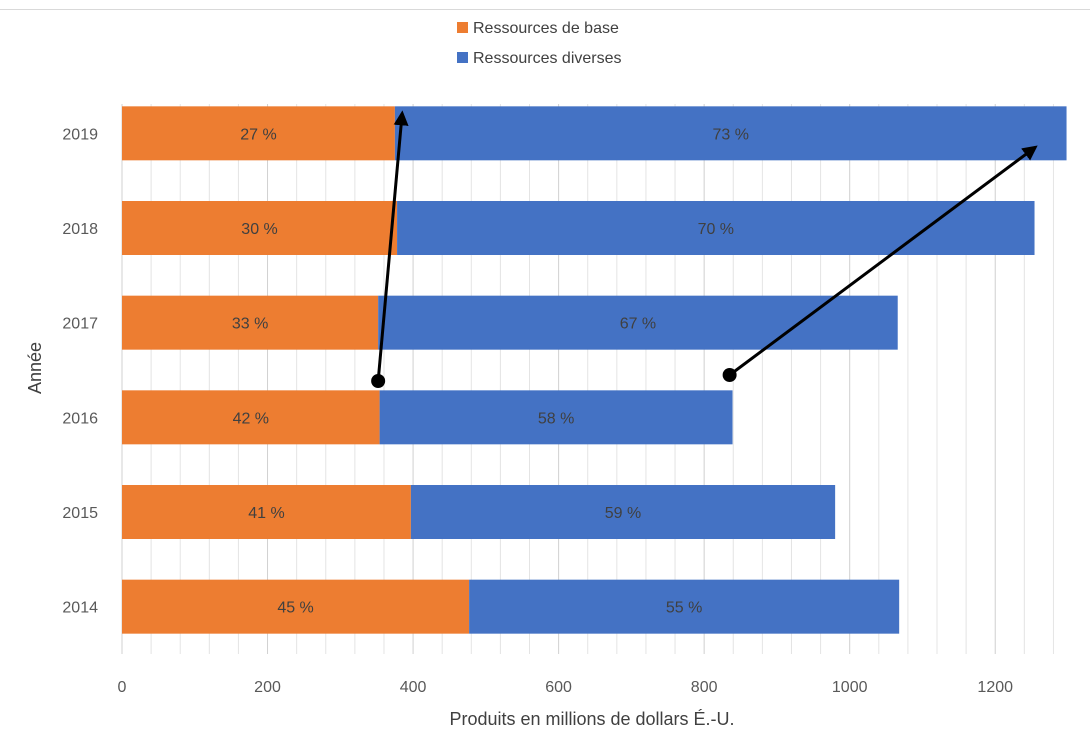 This screenshot has height=739, width=1090. Describe the element at coordinates (850, 687) in the screenshot. I see `x-tick-label: 1000` at that location.